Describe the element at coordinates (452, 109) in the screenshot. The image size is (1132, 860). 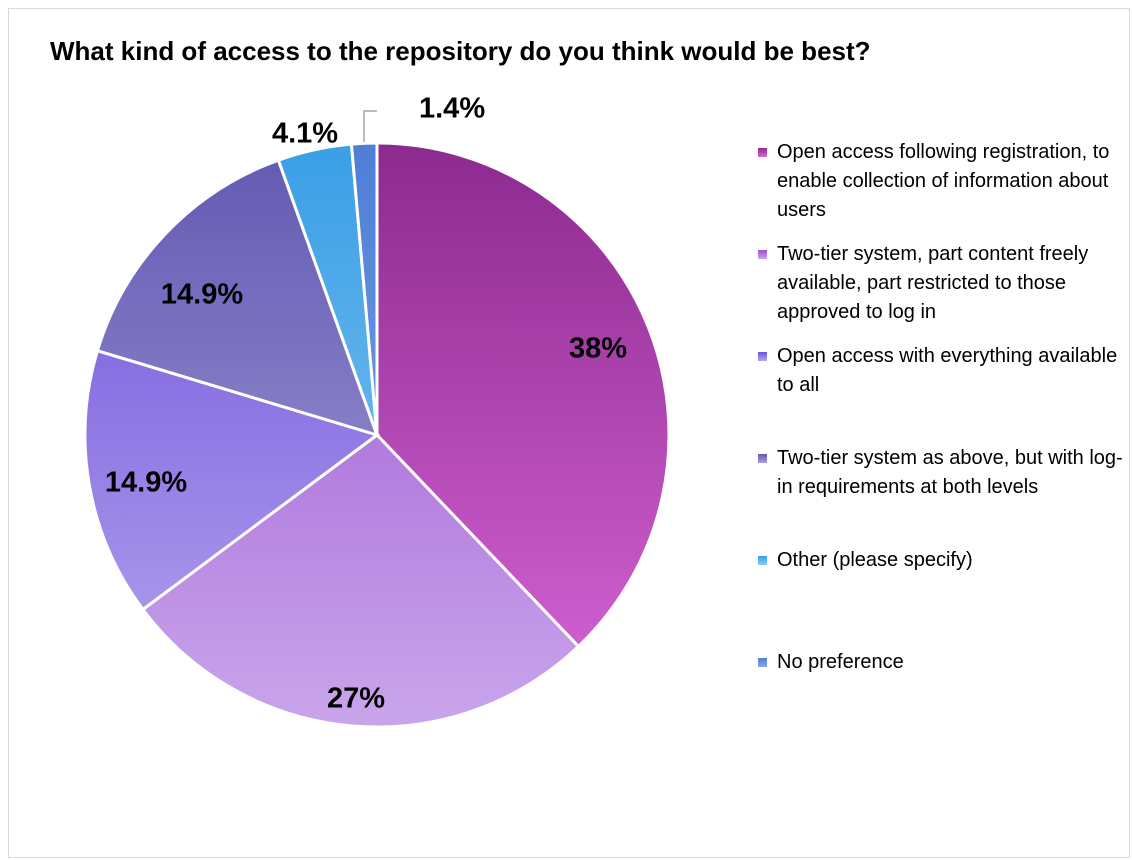
I see `data-label: 1.4%` at that location.